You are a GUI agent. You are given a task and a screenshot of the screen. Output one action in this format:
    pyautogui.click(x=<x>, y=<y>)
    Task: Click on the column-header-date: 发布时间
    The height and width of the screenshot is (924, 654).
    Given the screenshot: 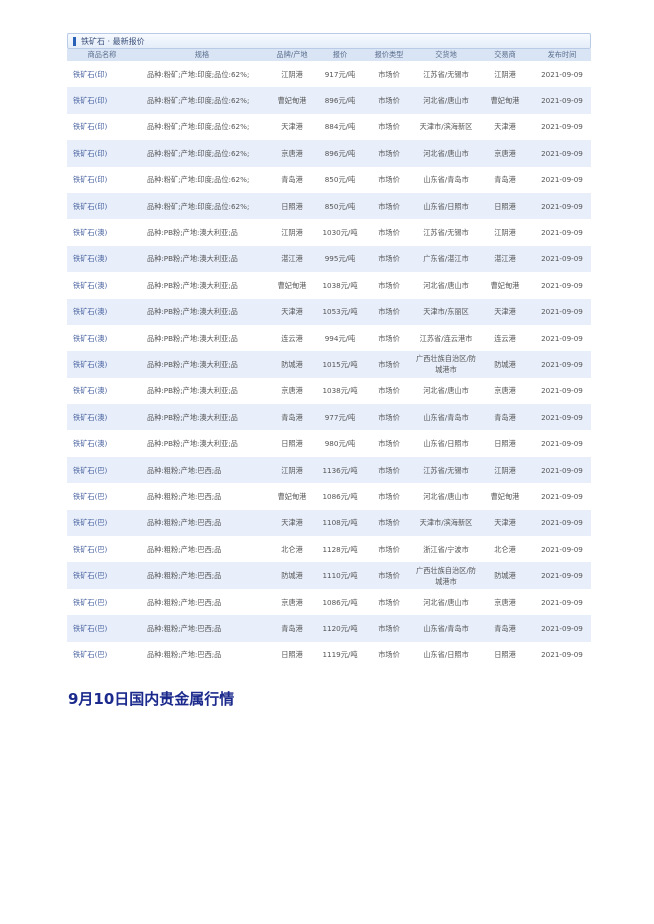 What is the action you would take?
    pyautogui.click(x=562, y=55)
    